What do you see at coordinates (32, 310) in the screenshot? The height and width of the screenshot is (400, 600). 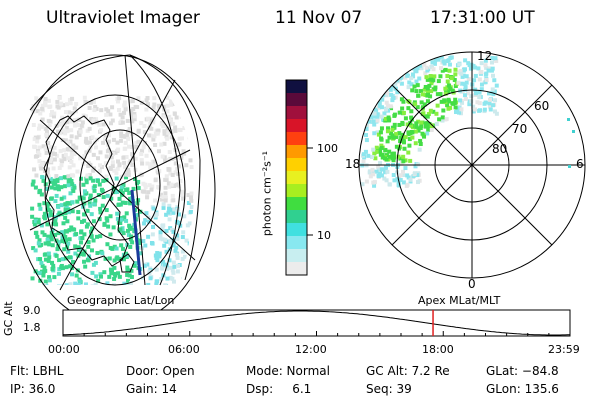 I see `timeline-ytick-max: 9.0` at bounding box center [32, 310].